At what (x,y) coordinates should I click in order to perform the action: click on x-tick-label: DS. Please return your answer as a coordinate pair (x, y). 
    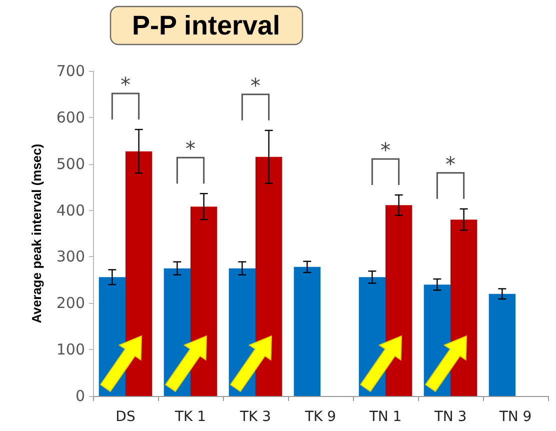
    Looking at the image, I should click on (126, 417).